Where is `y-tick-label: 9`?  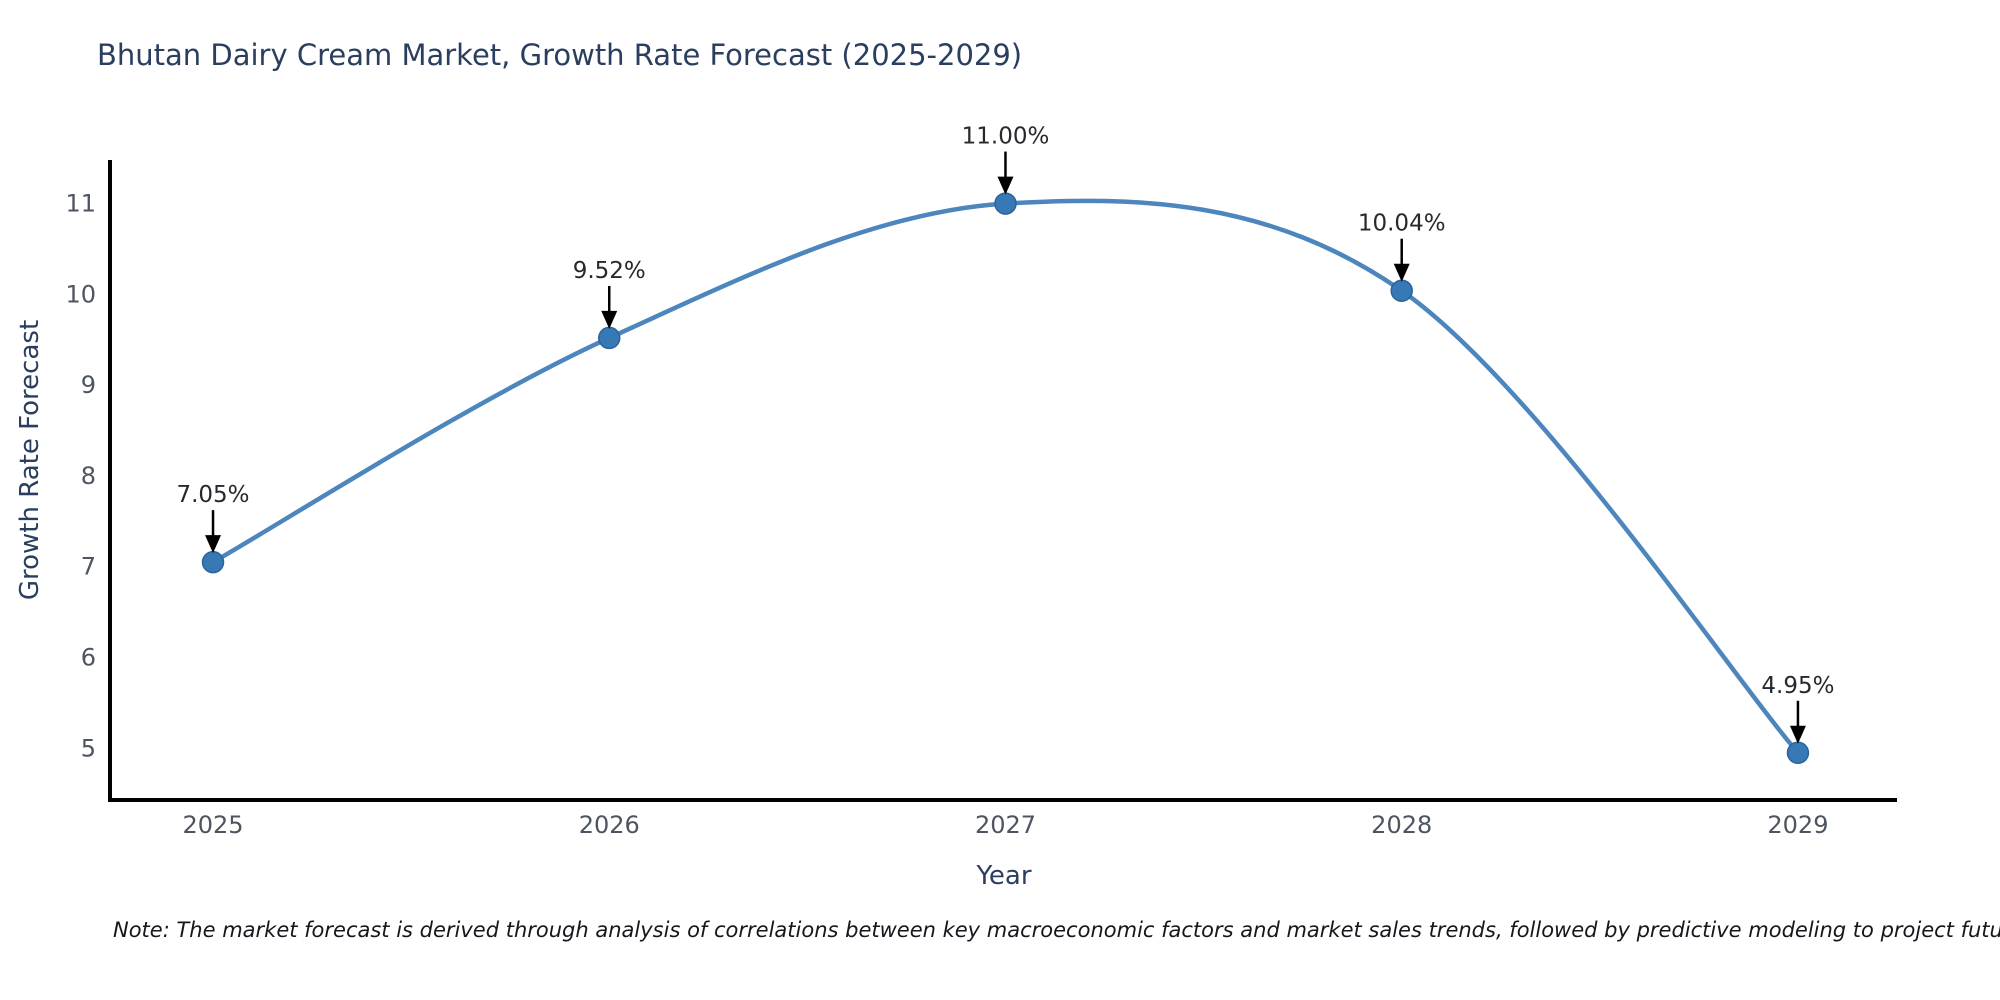 y-tick-label: 9 is located at coordinates (88, 385).